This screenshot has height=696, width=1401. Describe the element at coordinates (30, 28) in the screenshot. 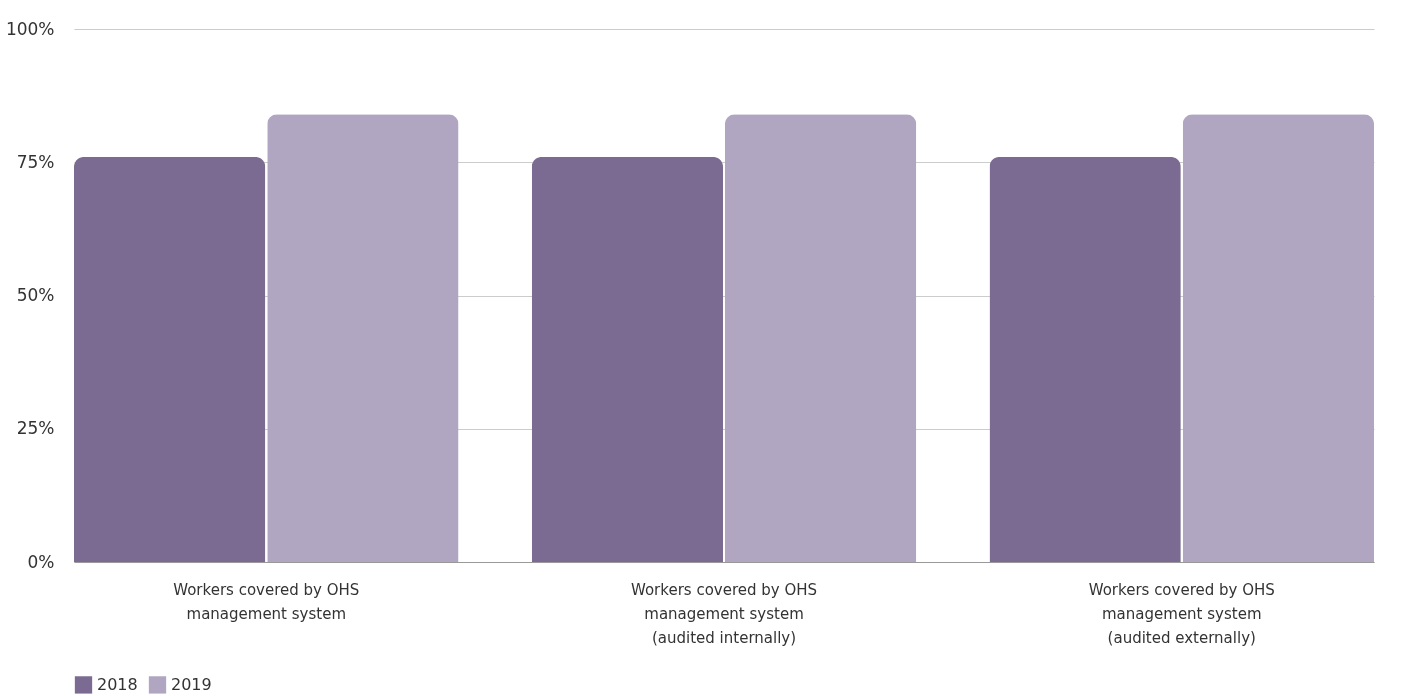

I see `y-tick-label: 100%` at that location.